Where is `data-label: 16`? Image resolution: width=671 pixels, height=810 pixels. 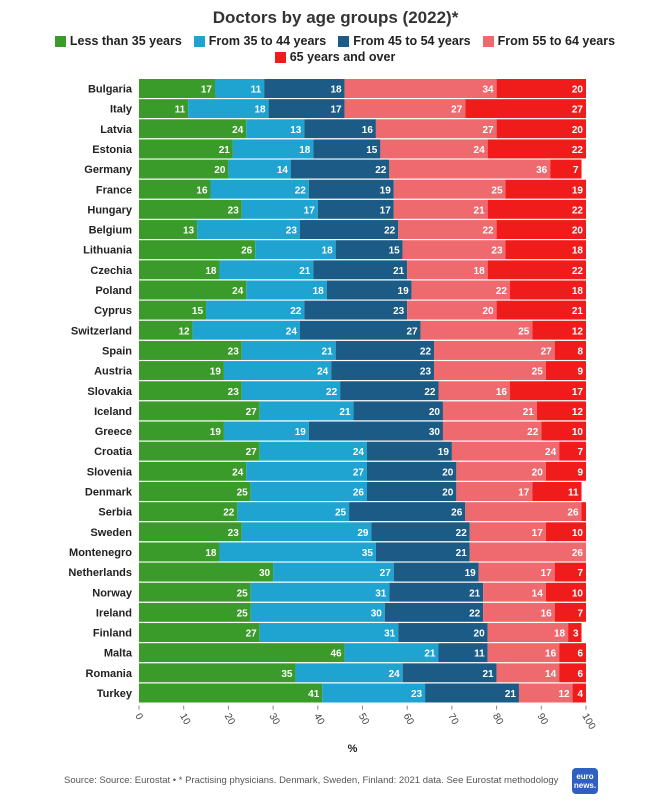 data-label: 16 is located at coordinates (368, 130).